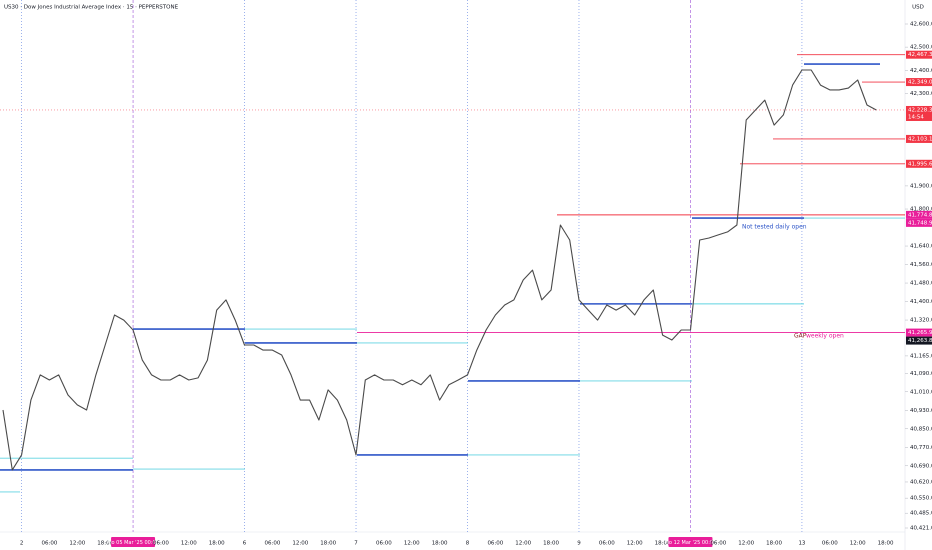  What do you see at coordinates (920, 110) in the screenshot?
I see `price-badge-label: 42,228.3` at bounding box center [920, 110].